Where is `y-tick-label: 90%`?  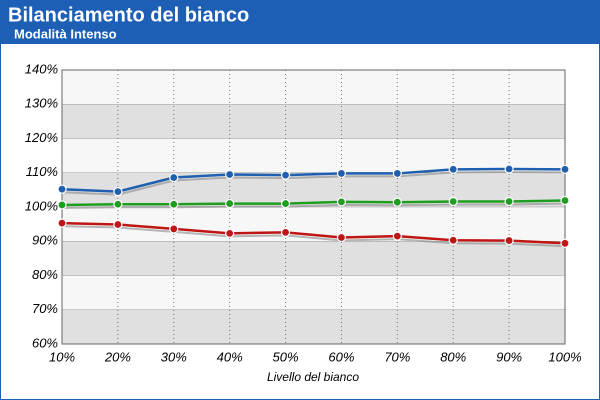 y-tick-label: 90% is located at coordinates (45, 240).